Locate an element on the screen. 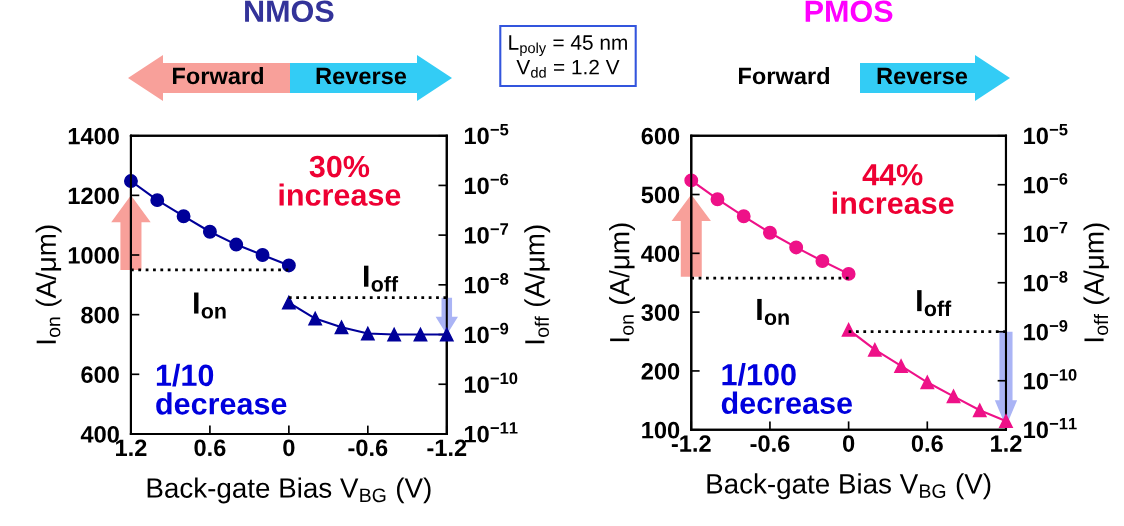 This screenshot has width=1124, height=526. y-tick-label: 1400 is located at coordinates (93, 136).